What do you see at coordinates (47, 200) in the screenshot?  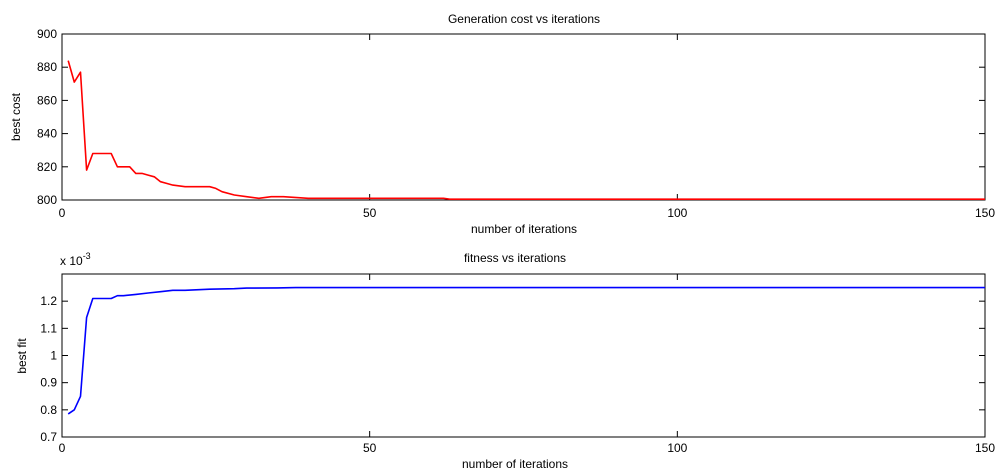 I see `cost-ytick-label: 800` at bounding box center [47, 200].